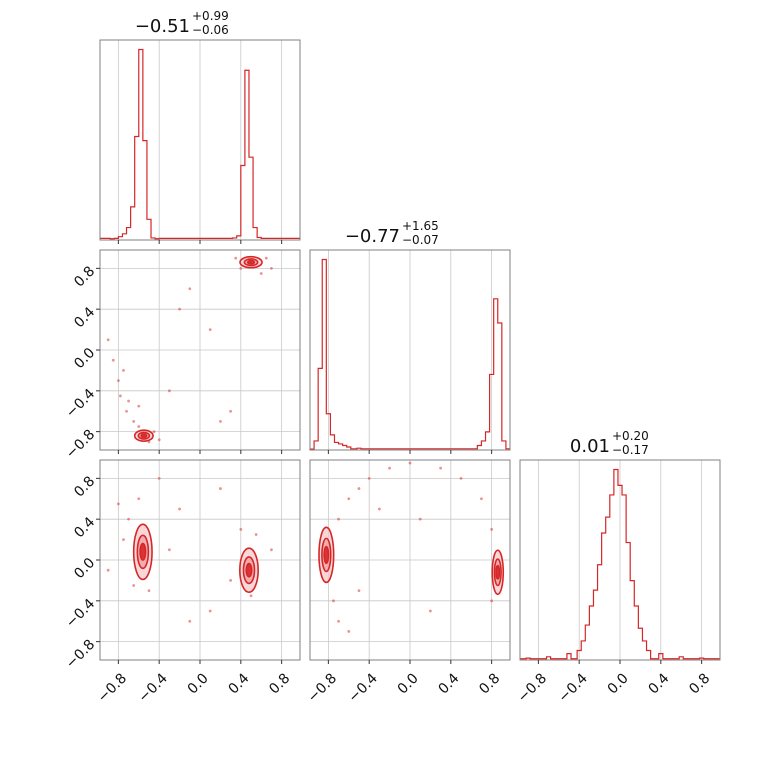 The width and height of the screenshot is (760, 760). I want to click on title-1-upper-error: +0.99, so click(210, 16).